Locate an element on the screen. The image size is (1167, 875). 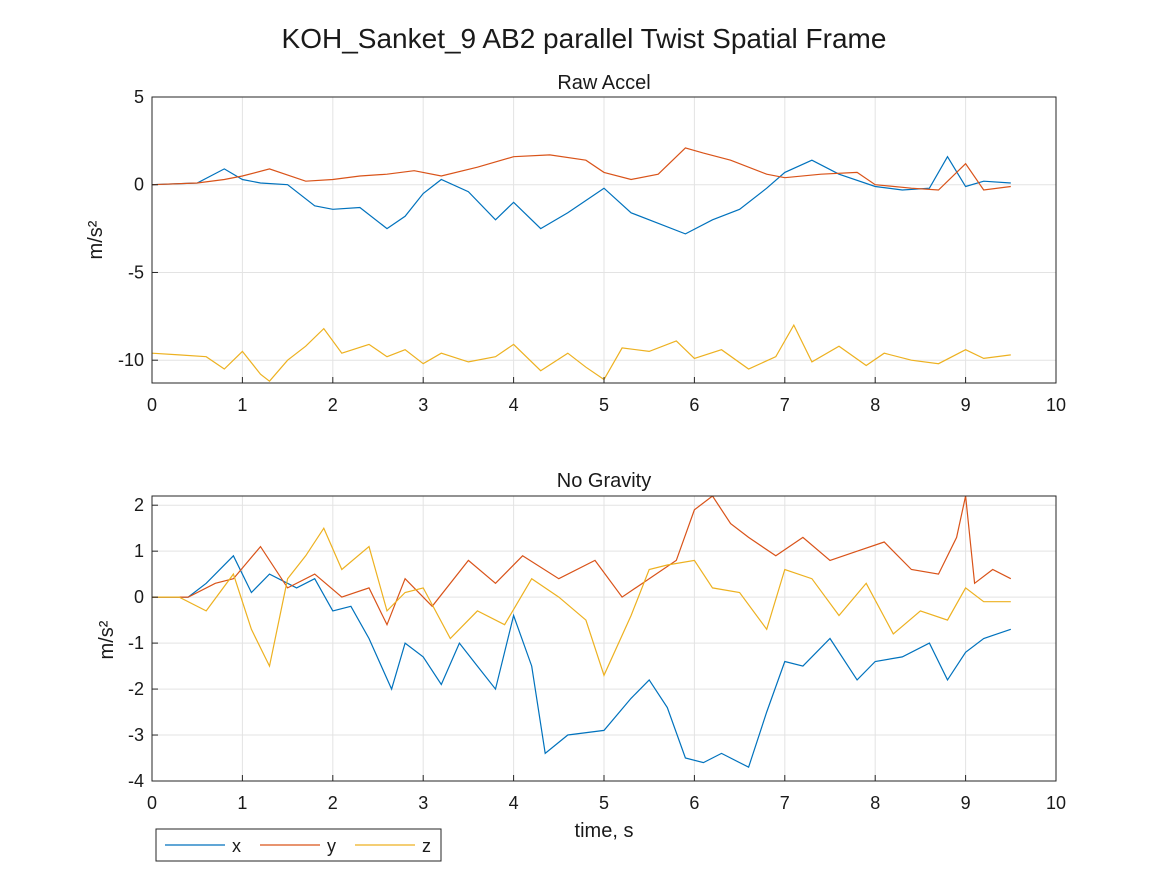
no-gravity-xtick-label: 10 is located at coordinates (1056, 803).